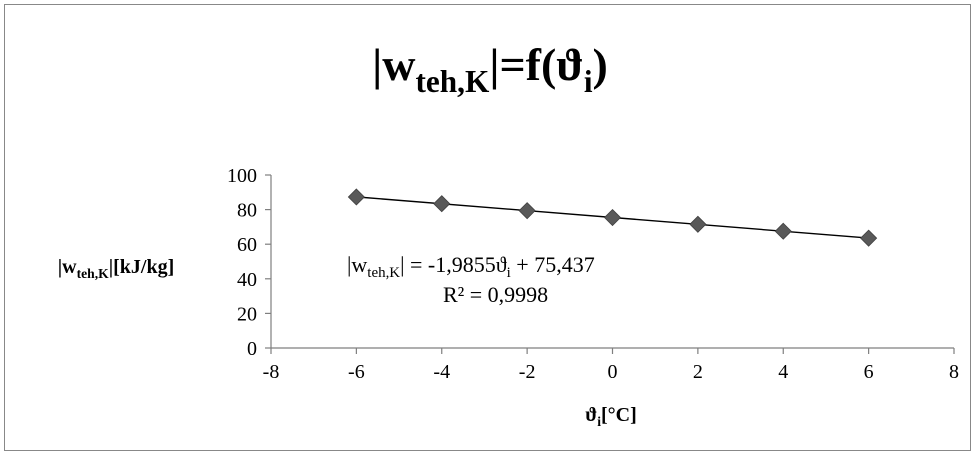 Image resolution: width=977 pixels, height=457 pixels. Describe the element at coordinates (613, 372) in the screenshot. I see `x-tick-label: 0` at that location.